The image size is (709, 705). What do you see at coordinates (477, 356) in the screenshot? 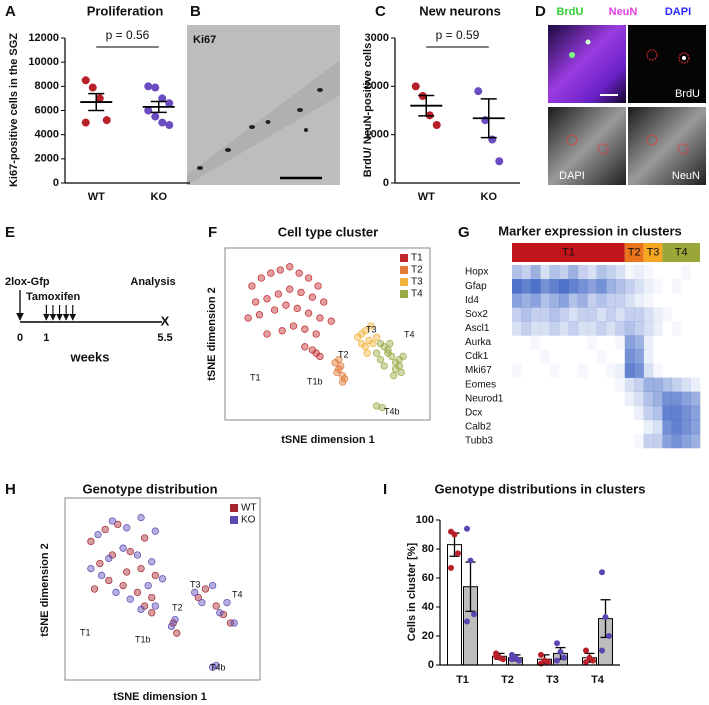
I see `row-label: Cdk1` at bounding box center [477, 356].